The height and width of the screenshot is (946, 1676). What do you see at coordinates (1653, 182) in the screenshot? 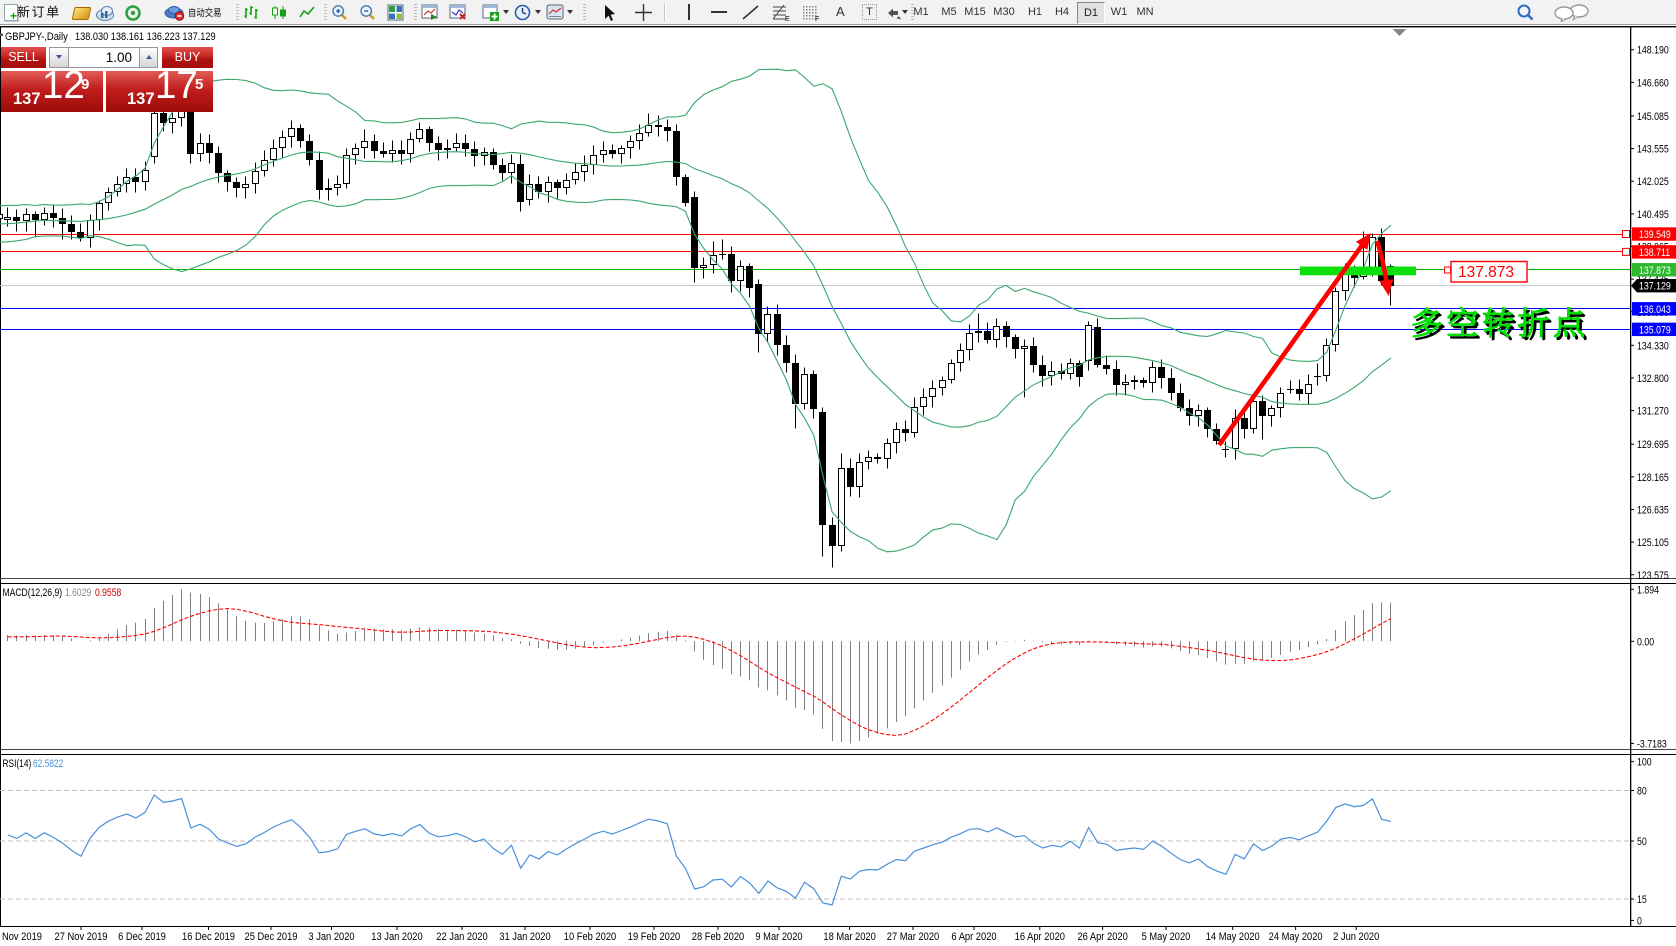
I see `svg-text: 142.025` at bounding box center [1653, 182].